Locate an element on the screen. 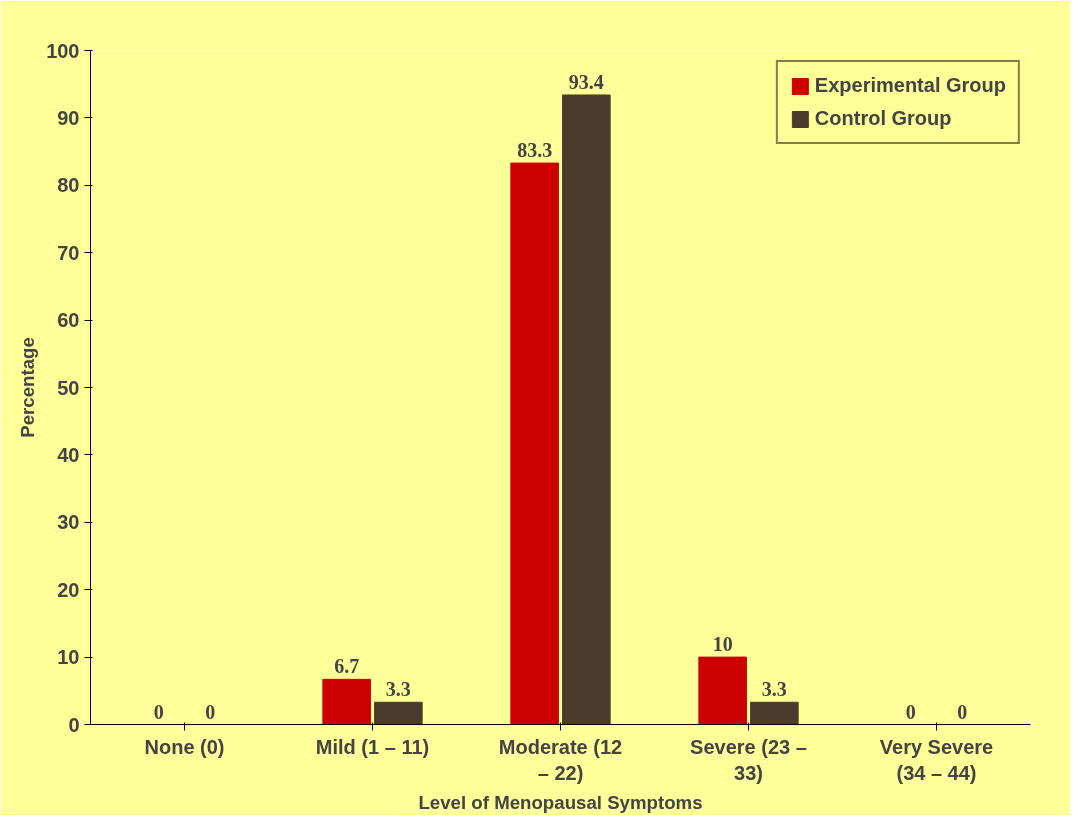 The height and width of the screenshot is (821, 1078). x-tick-label: None (0) is located at coordinates (184, 746).